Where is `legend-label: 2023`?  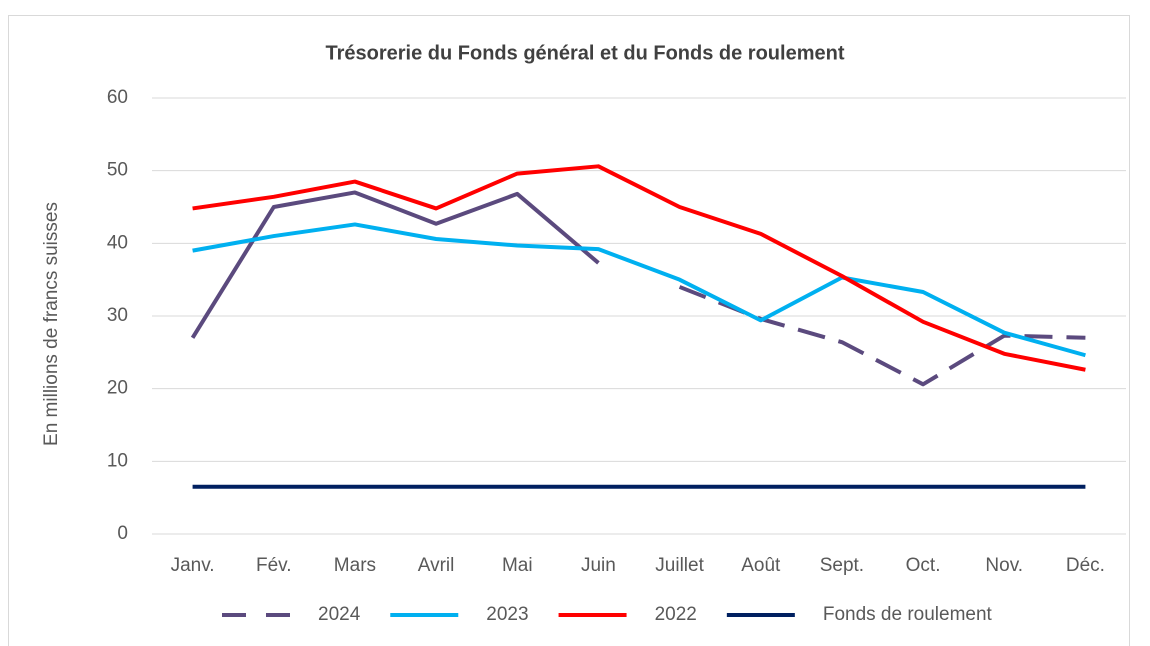
legend-label: 2023 is located at coordinates (507, 614).